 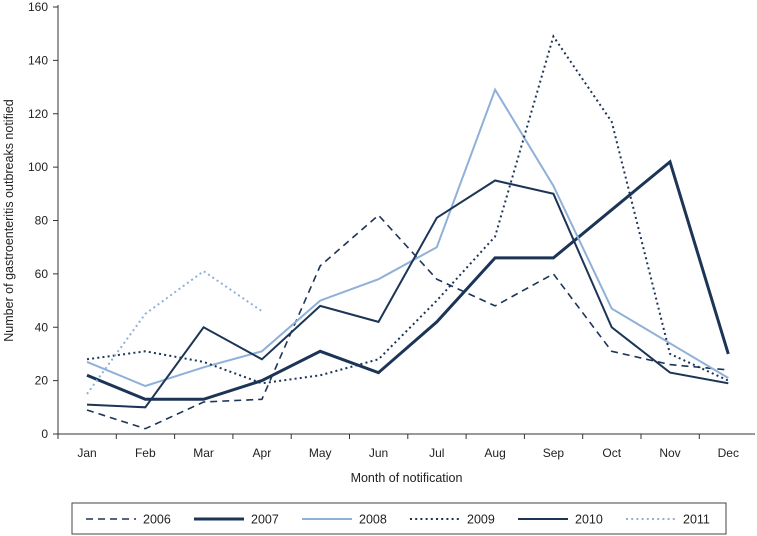 What do you see at coordinates (265, 520) in the screenshot?
I see `legend-label-2007: 2007` at bounding box center [265, 520].